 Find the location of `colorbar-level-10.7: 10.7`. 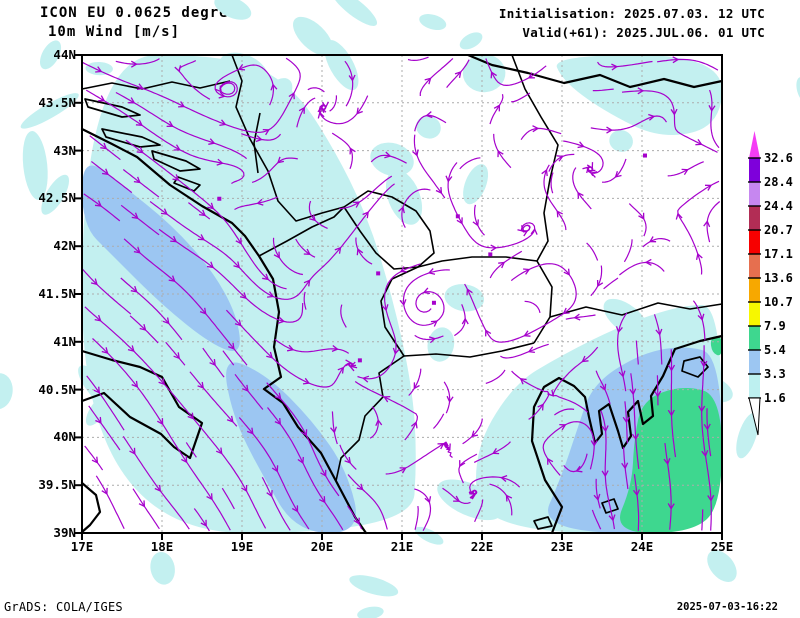

colorbar-level-10.7: 10.7 is located at coordinates (778, 302).